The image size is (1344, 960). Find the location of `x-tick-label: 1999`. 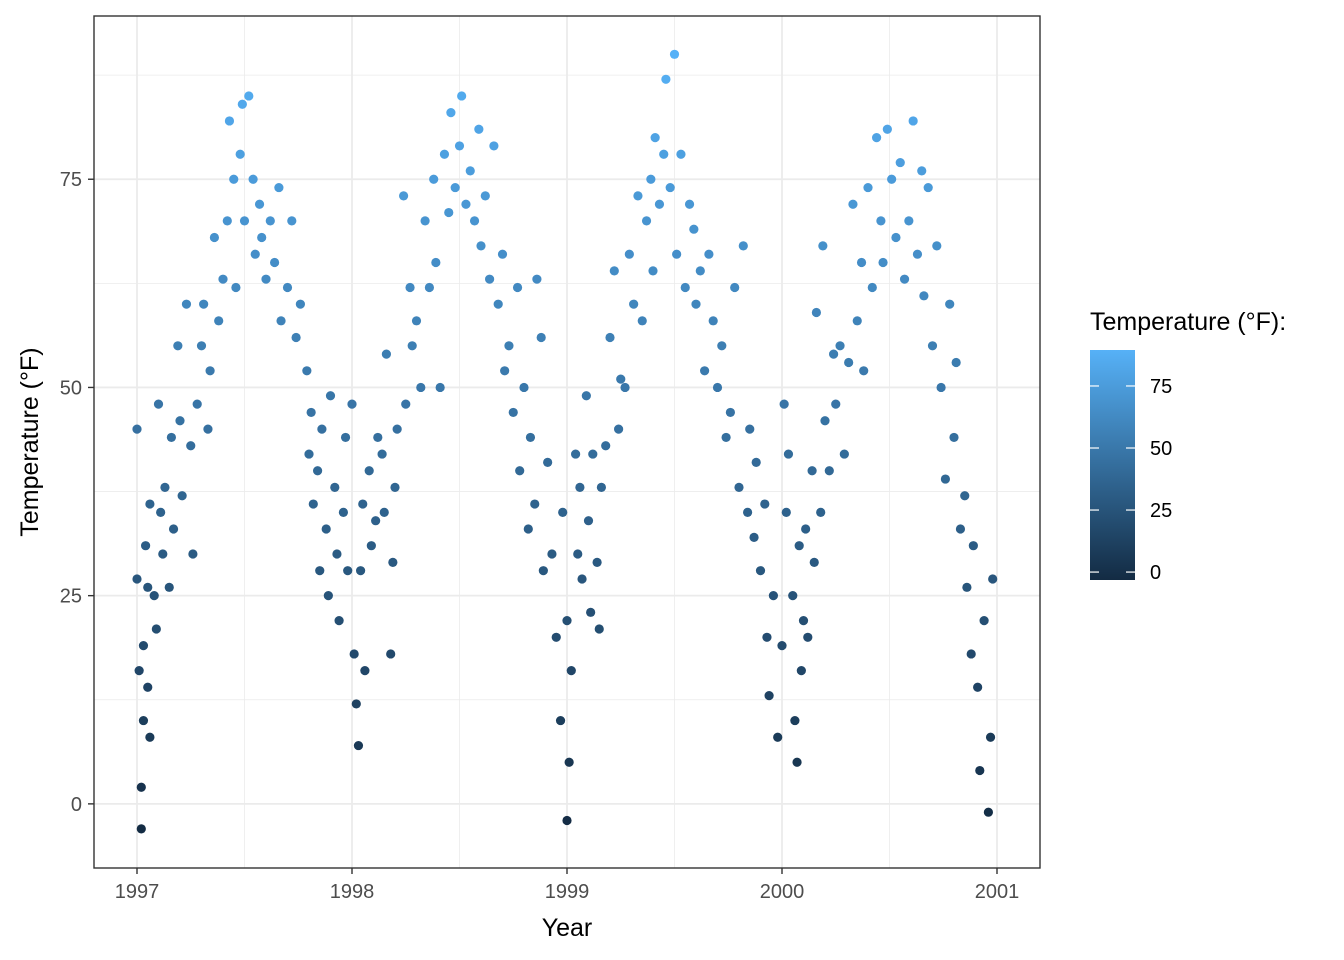

x-tick-label: 1999 is located at coordinates (567, 892).